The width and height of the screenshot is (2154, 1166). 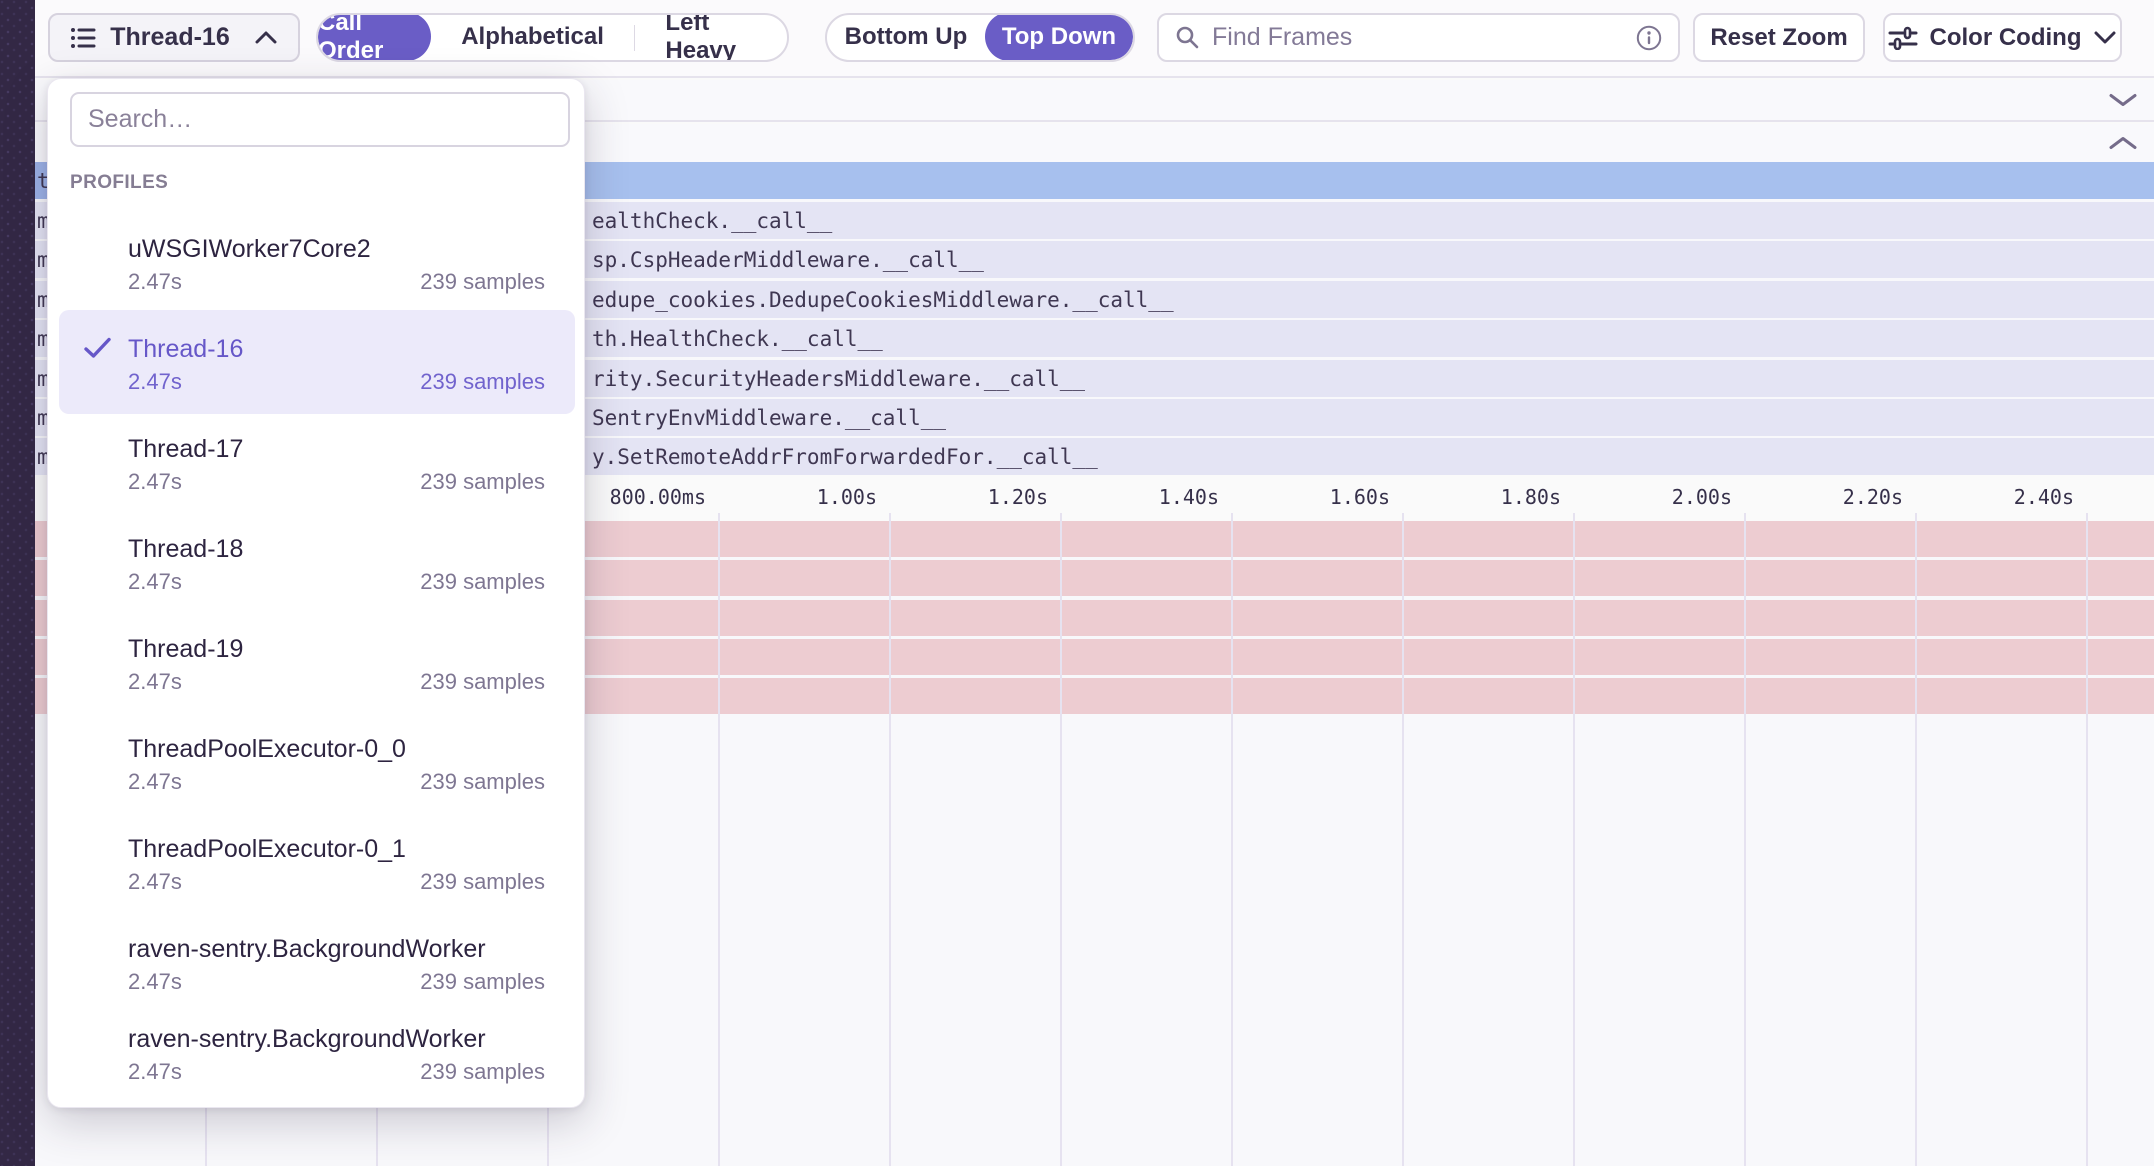 What do you see at coordinates (1058, 37) in the screenshot?
I see `tab-top-down: Top Down` at bounding box center [1058, 37].